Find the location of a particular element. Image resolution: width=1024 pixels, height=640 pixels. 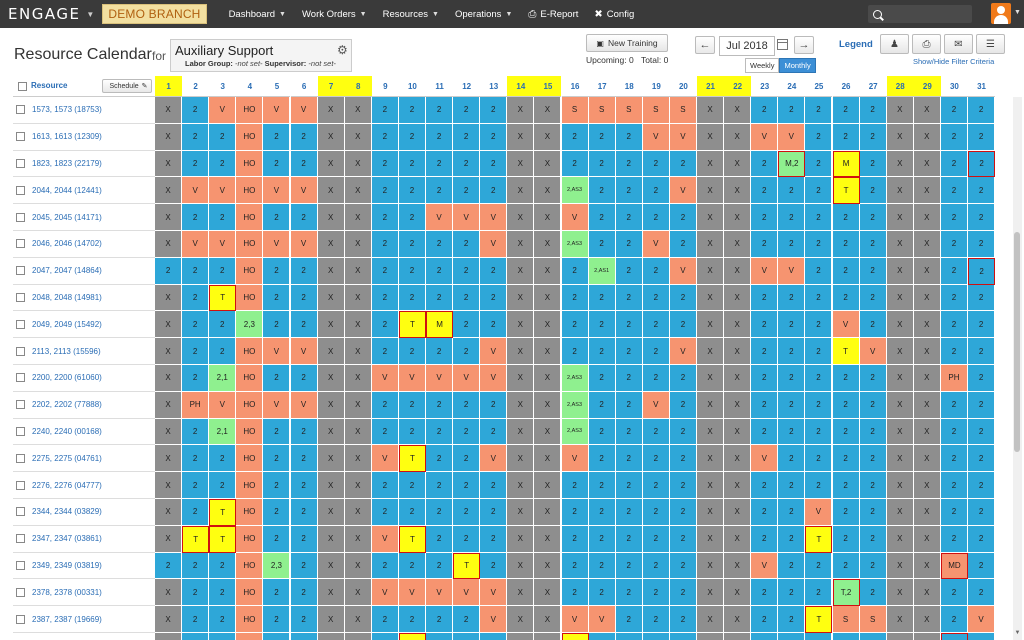

day-header-25: 25 is located at coordinates (819, 86).